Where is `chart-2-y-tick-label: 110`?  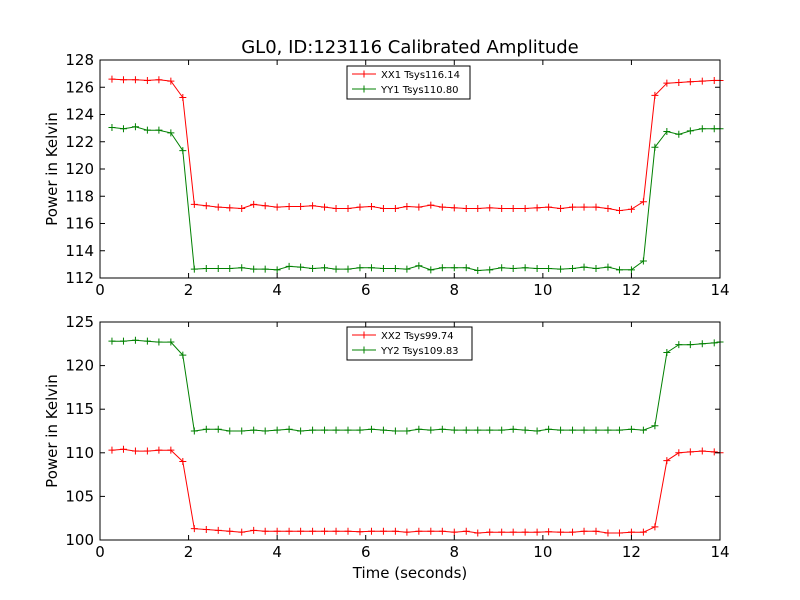 chart-2-y-tick-label: 110 is located at coordinates (79, 453).